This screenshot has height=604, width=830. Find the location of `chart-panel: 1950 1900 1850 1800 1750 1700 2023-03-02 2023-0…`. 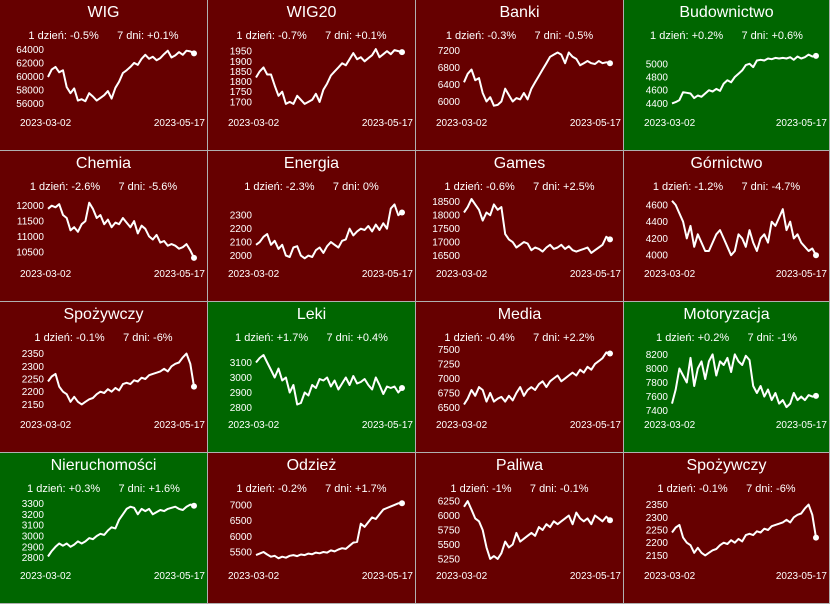

chart-panel: 1950 1900 1850 1800 1750 1700 2023-03-02 2023-0… is located at coordinates (312, 75).